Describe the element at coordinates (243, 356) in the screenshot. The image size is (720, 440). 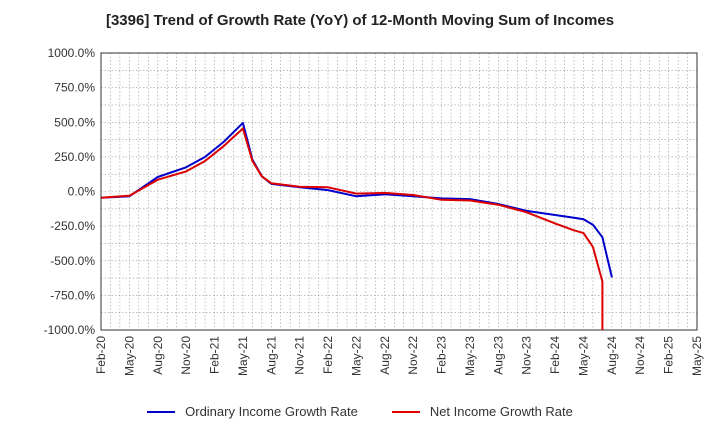
I see `x-tick-label: May-21` at that location.